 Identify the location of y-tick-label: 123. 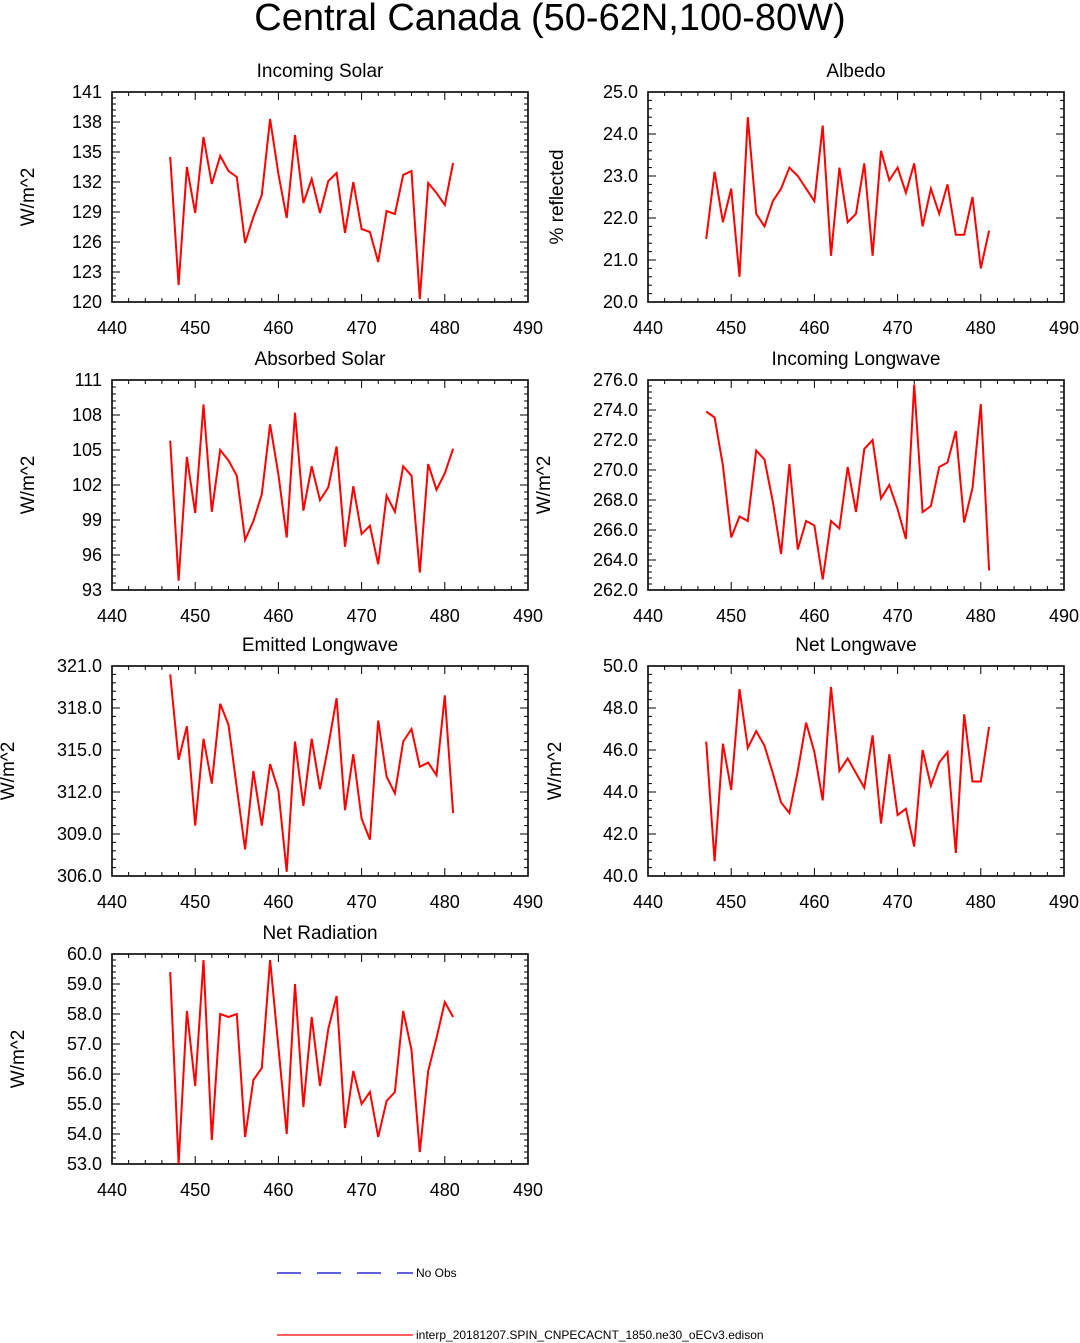
(87, 272).